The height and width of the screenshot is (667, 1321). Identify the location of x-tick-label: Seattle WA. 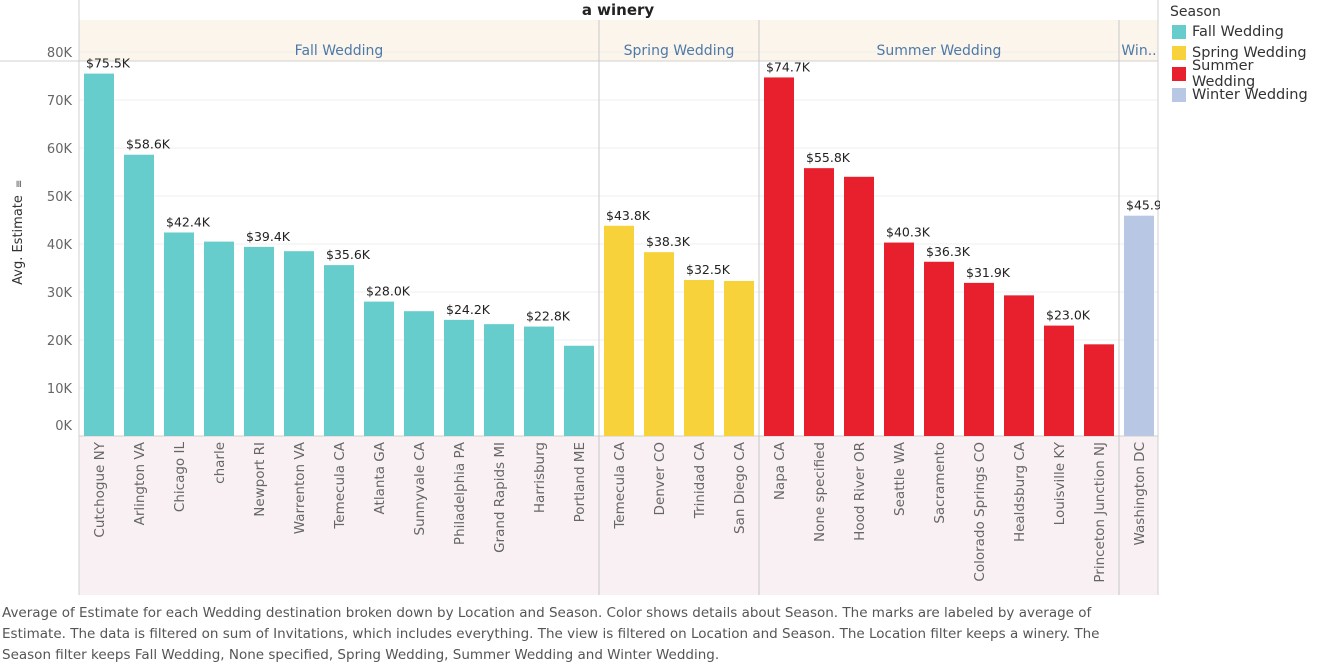
(900, 478).